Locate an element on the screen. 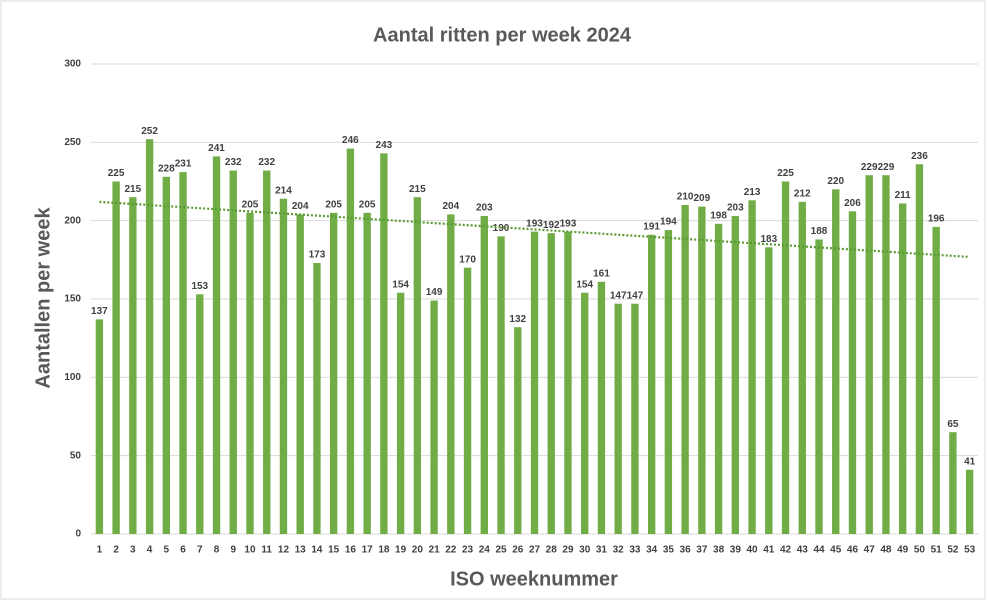 The height and width of the screenshot is (602, 987). x-tick-label: 44 is located at coordinates (819, 550).